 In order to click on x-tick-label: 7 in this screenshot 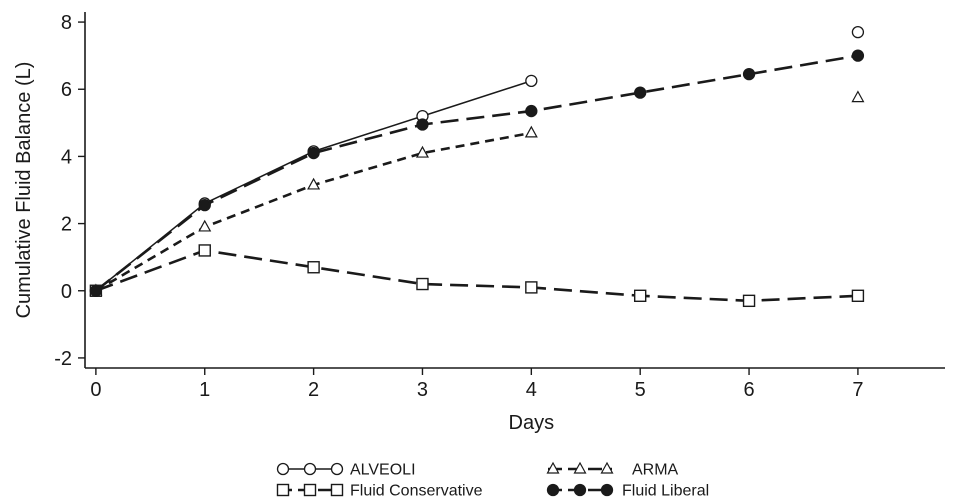, I will do `click(857, 390)`.